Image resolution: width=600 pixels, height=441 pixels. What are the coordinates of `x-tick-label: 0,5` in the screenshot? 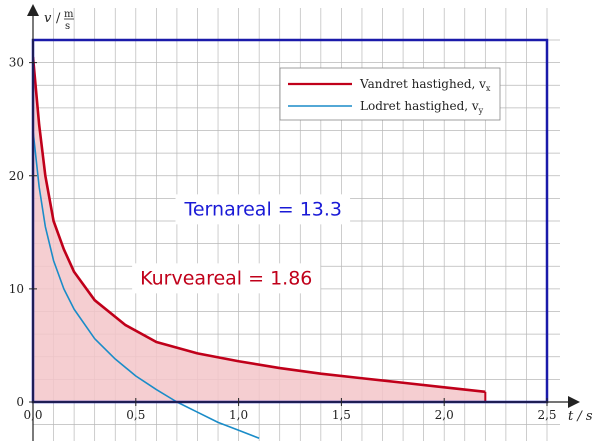 It's located at (135, 415).